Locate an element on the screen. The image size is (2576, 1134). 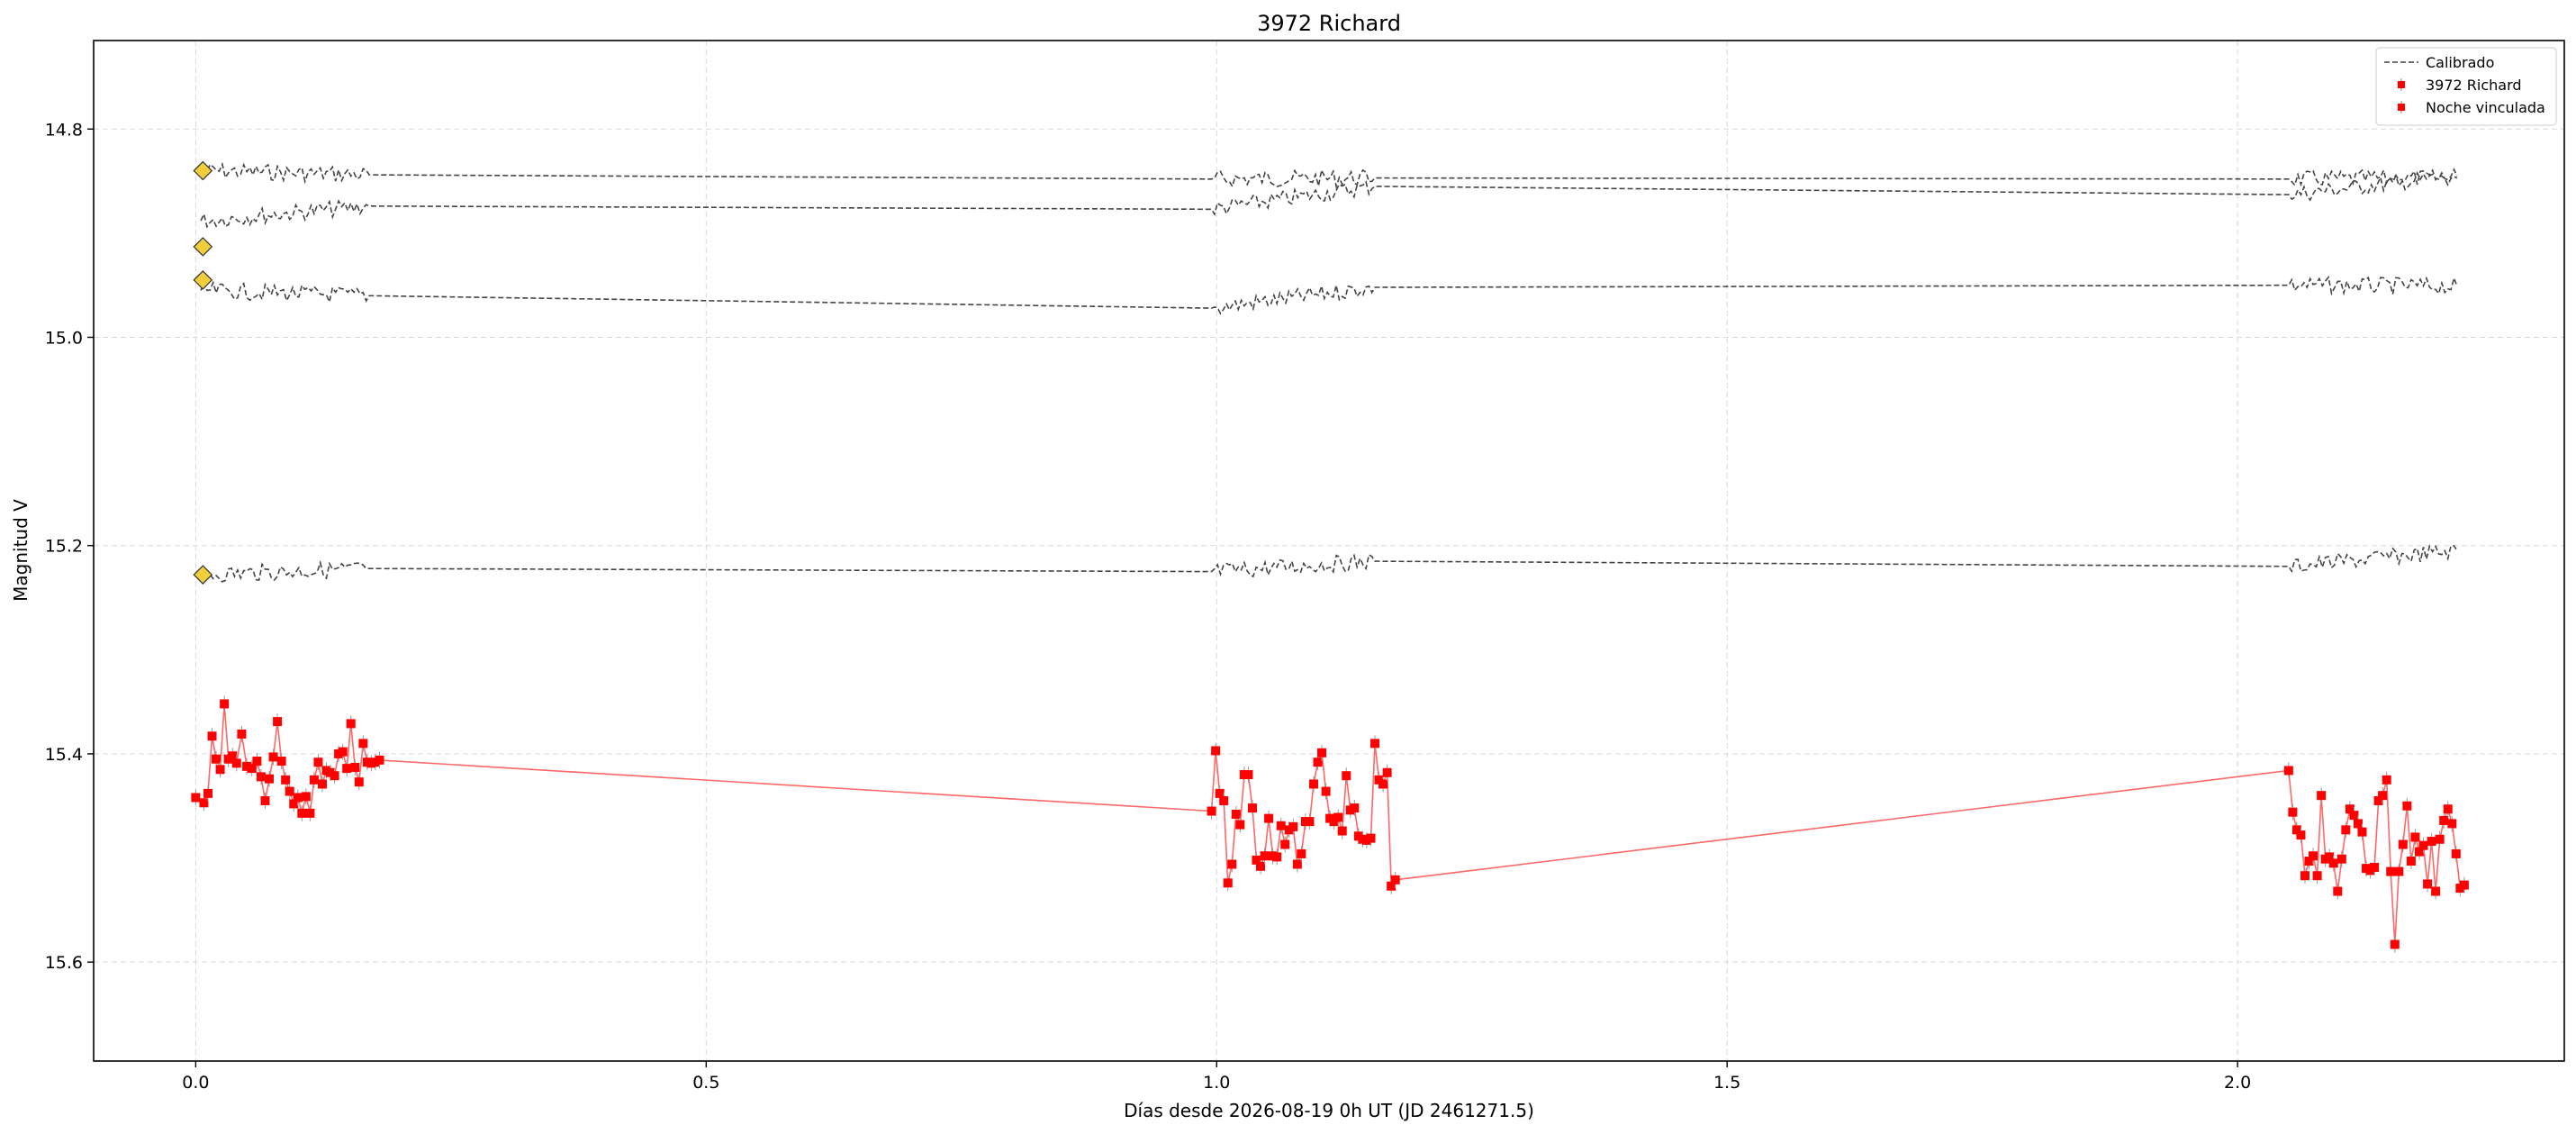
comparison-star-marker is located at coordinates (203, 247).